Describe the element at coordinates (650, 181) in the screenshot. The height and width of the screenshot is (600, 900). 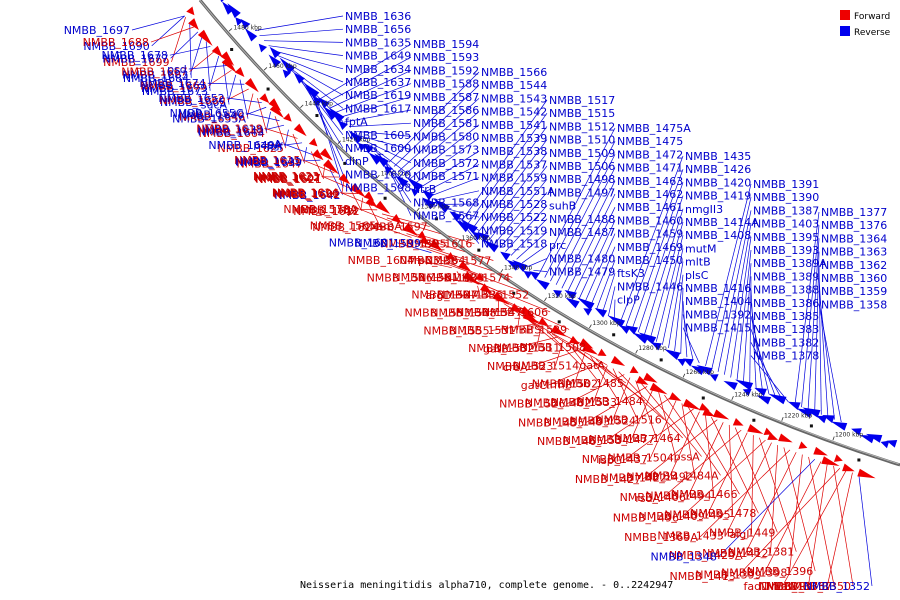
I see `gene-label: NMBB_1463` at that location.